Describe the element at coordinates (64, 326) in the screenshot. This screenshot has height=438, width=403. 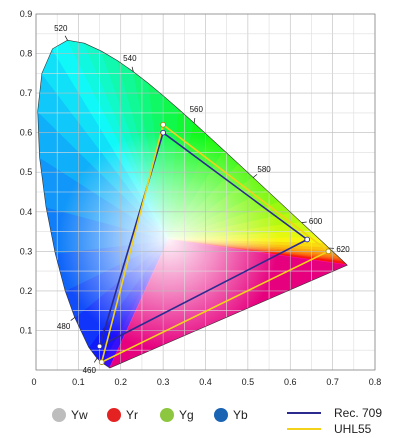
I see `wavelength-label: 480` at that location.